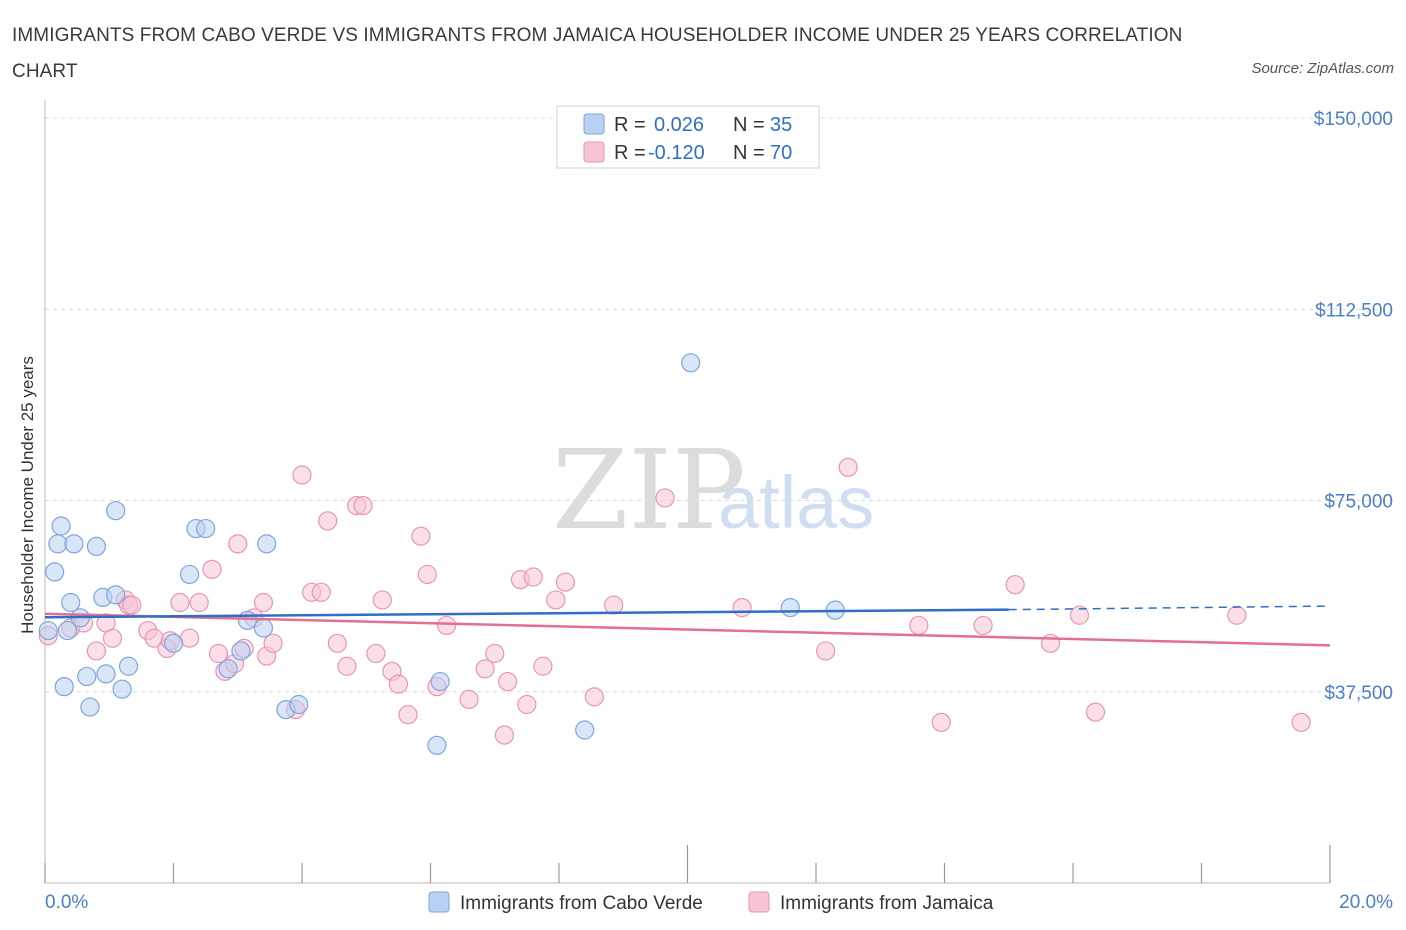 The height and width of the screenshot is (930, 1406). Describe the element at coordinates (676, 153) in the screenshot. I see `legend-r-value-2: -0.120` at that location.